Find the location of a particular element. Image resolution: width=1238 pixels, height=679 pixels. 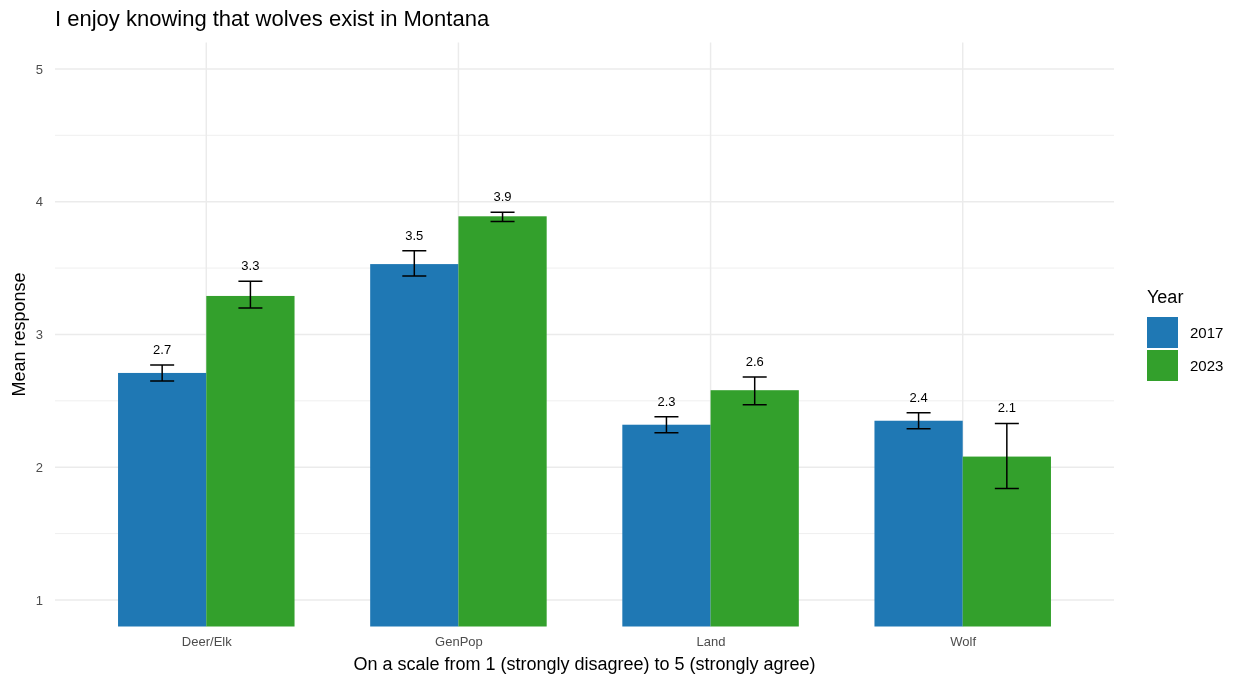

chart-title: I enjoy knowing that wolves exist in Montana is located at coordinates (272, 18).